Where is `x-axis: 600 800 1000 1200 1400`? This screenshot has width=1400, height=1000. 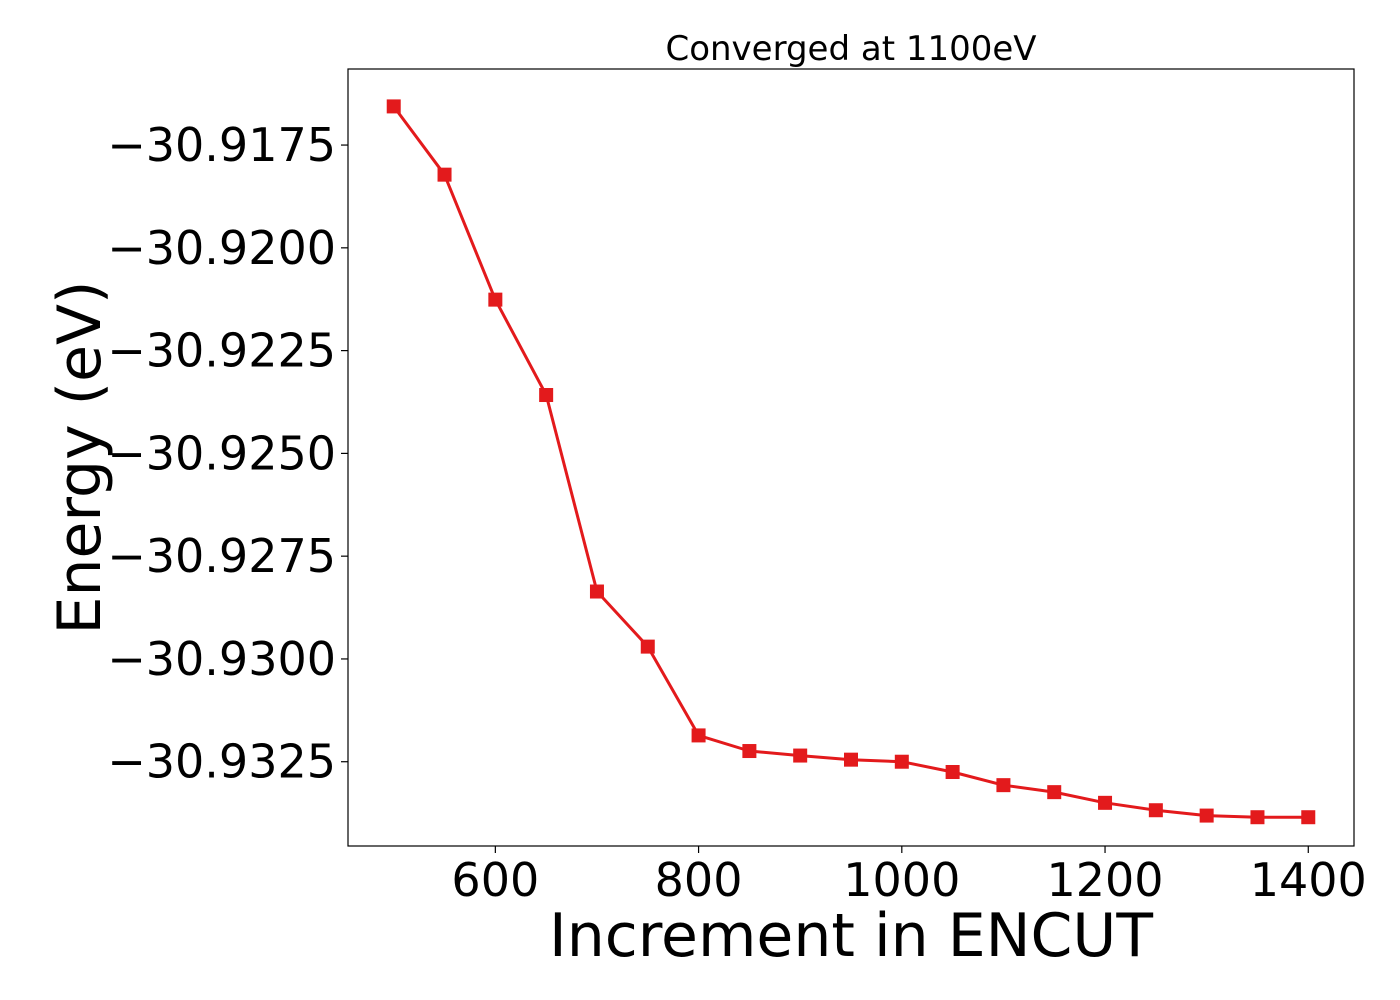 x-axis: 600 800 1000 1200 1400 is located at coordinates (909, 876).